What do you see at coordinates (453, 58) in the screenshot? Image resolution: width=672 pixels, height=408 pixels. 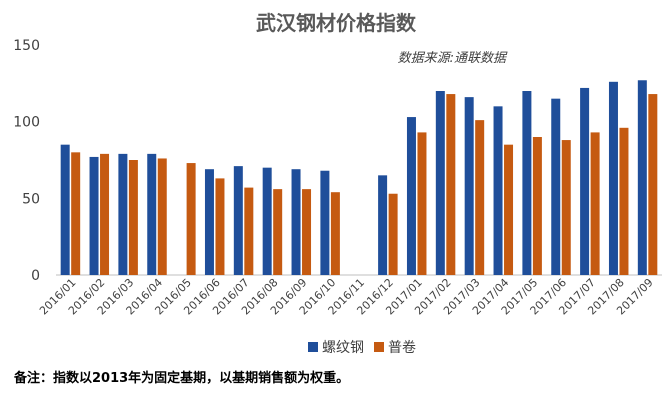 I see `data-source: 数据来源:通联数据` at bounding box center [453, 58].